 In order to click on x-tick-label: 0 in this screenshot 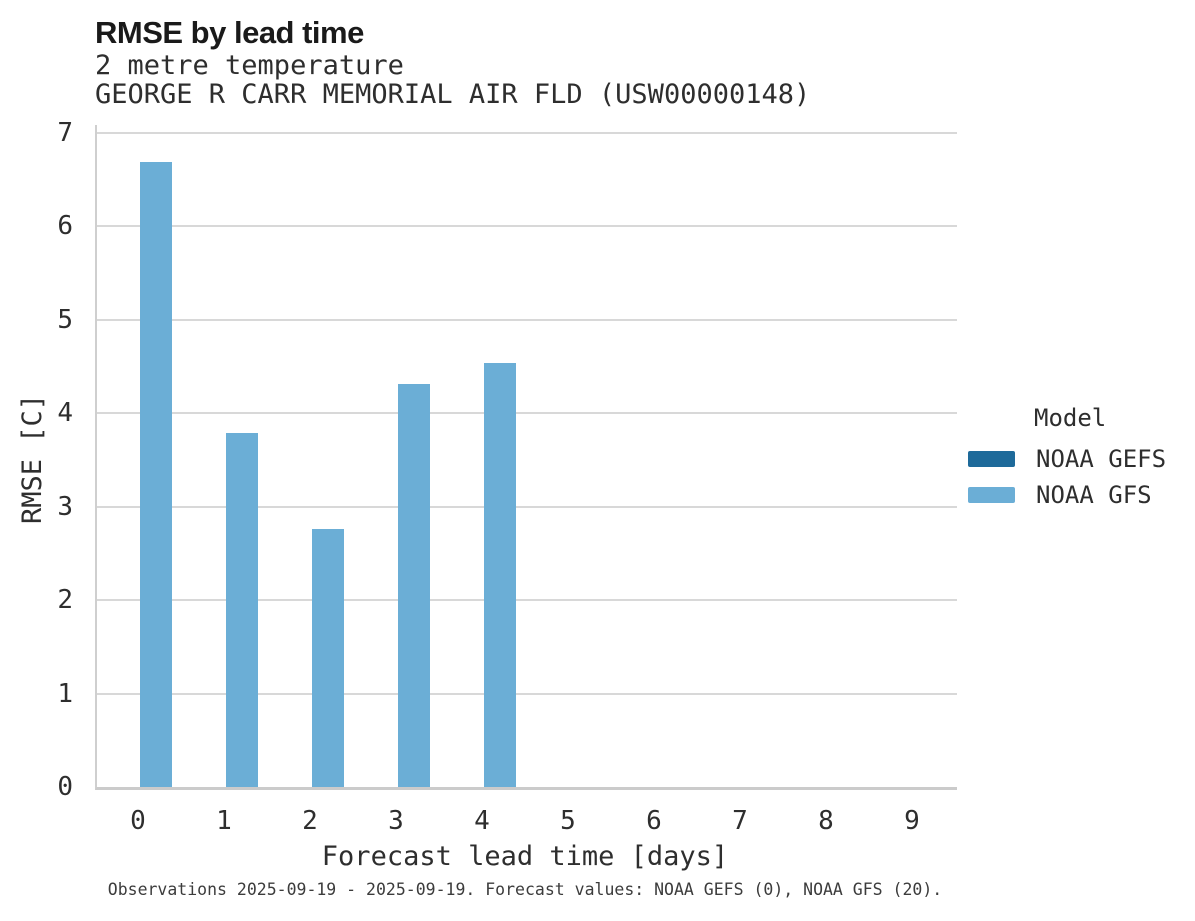, I will do `click(138, 821)`.